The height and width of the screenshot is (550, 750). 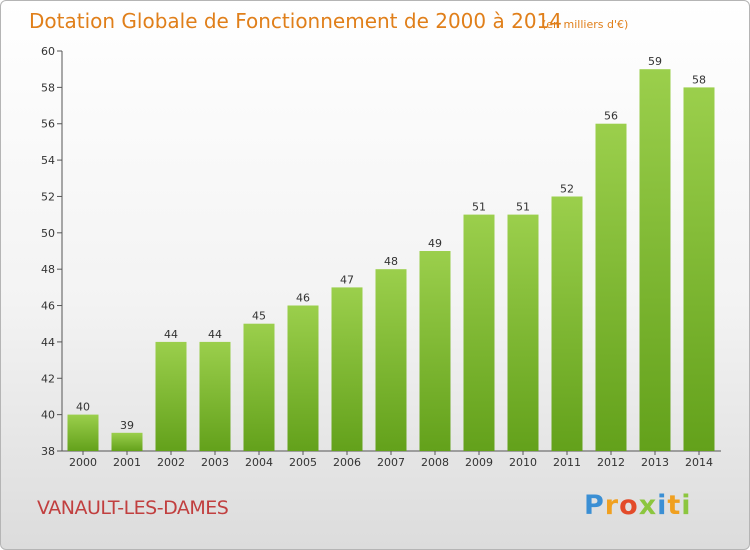 What do you see at coordinates (611, 462) in the screenshot?
I see `x-tick-label: 2012` at bounding box center [611, 462].